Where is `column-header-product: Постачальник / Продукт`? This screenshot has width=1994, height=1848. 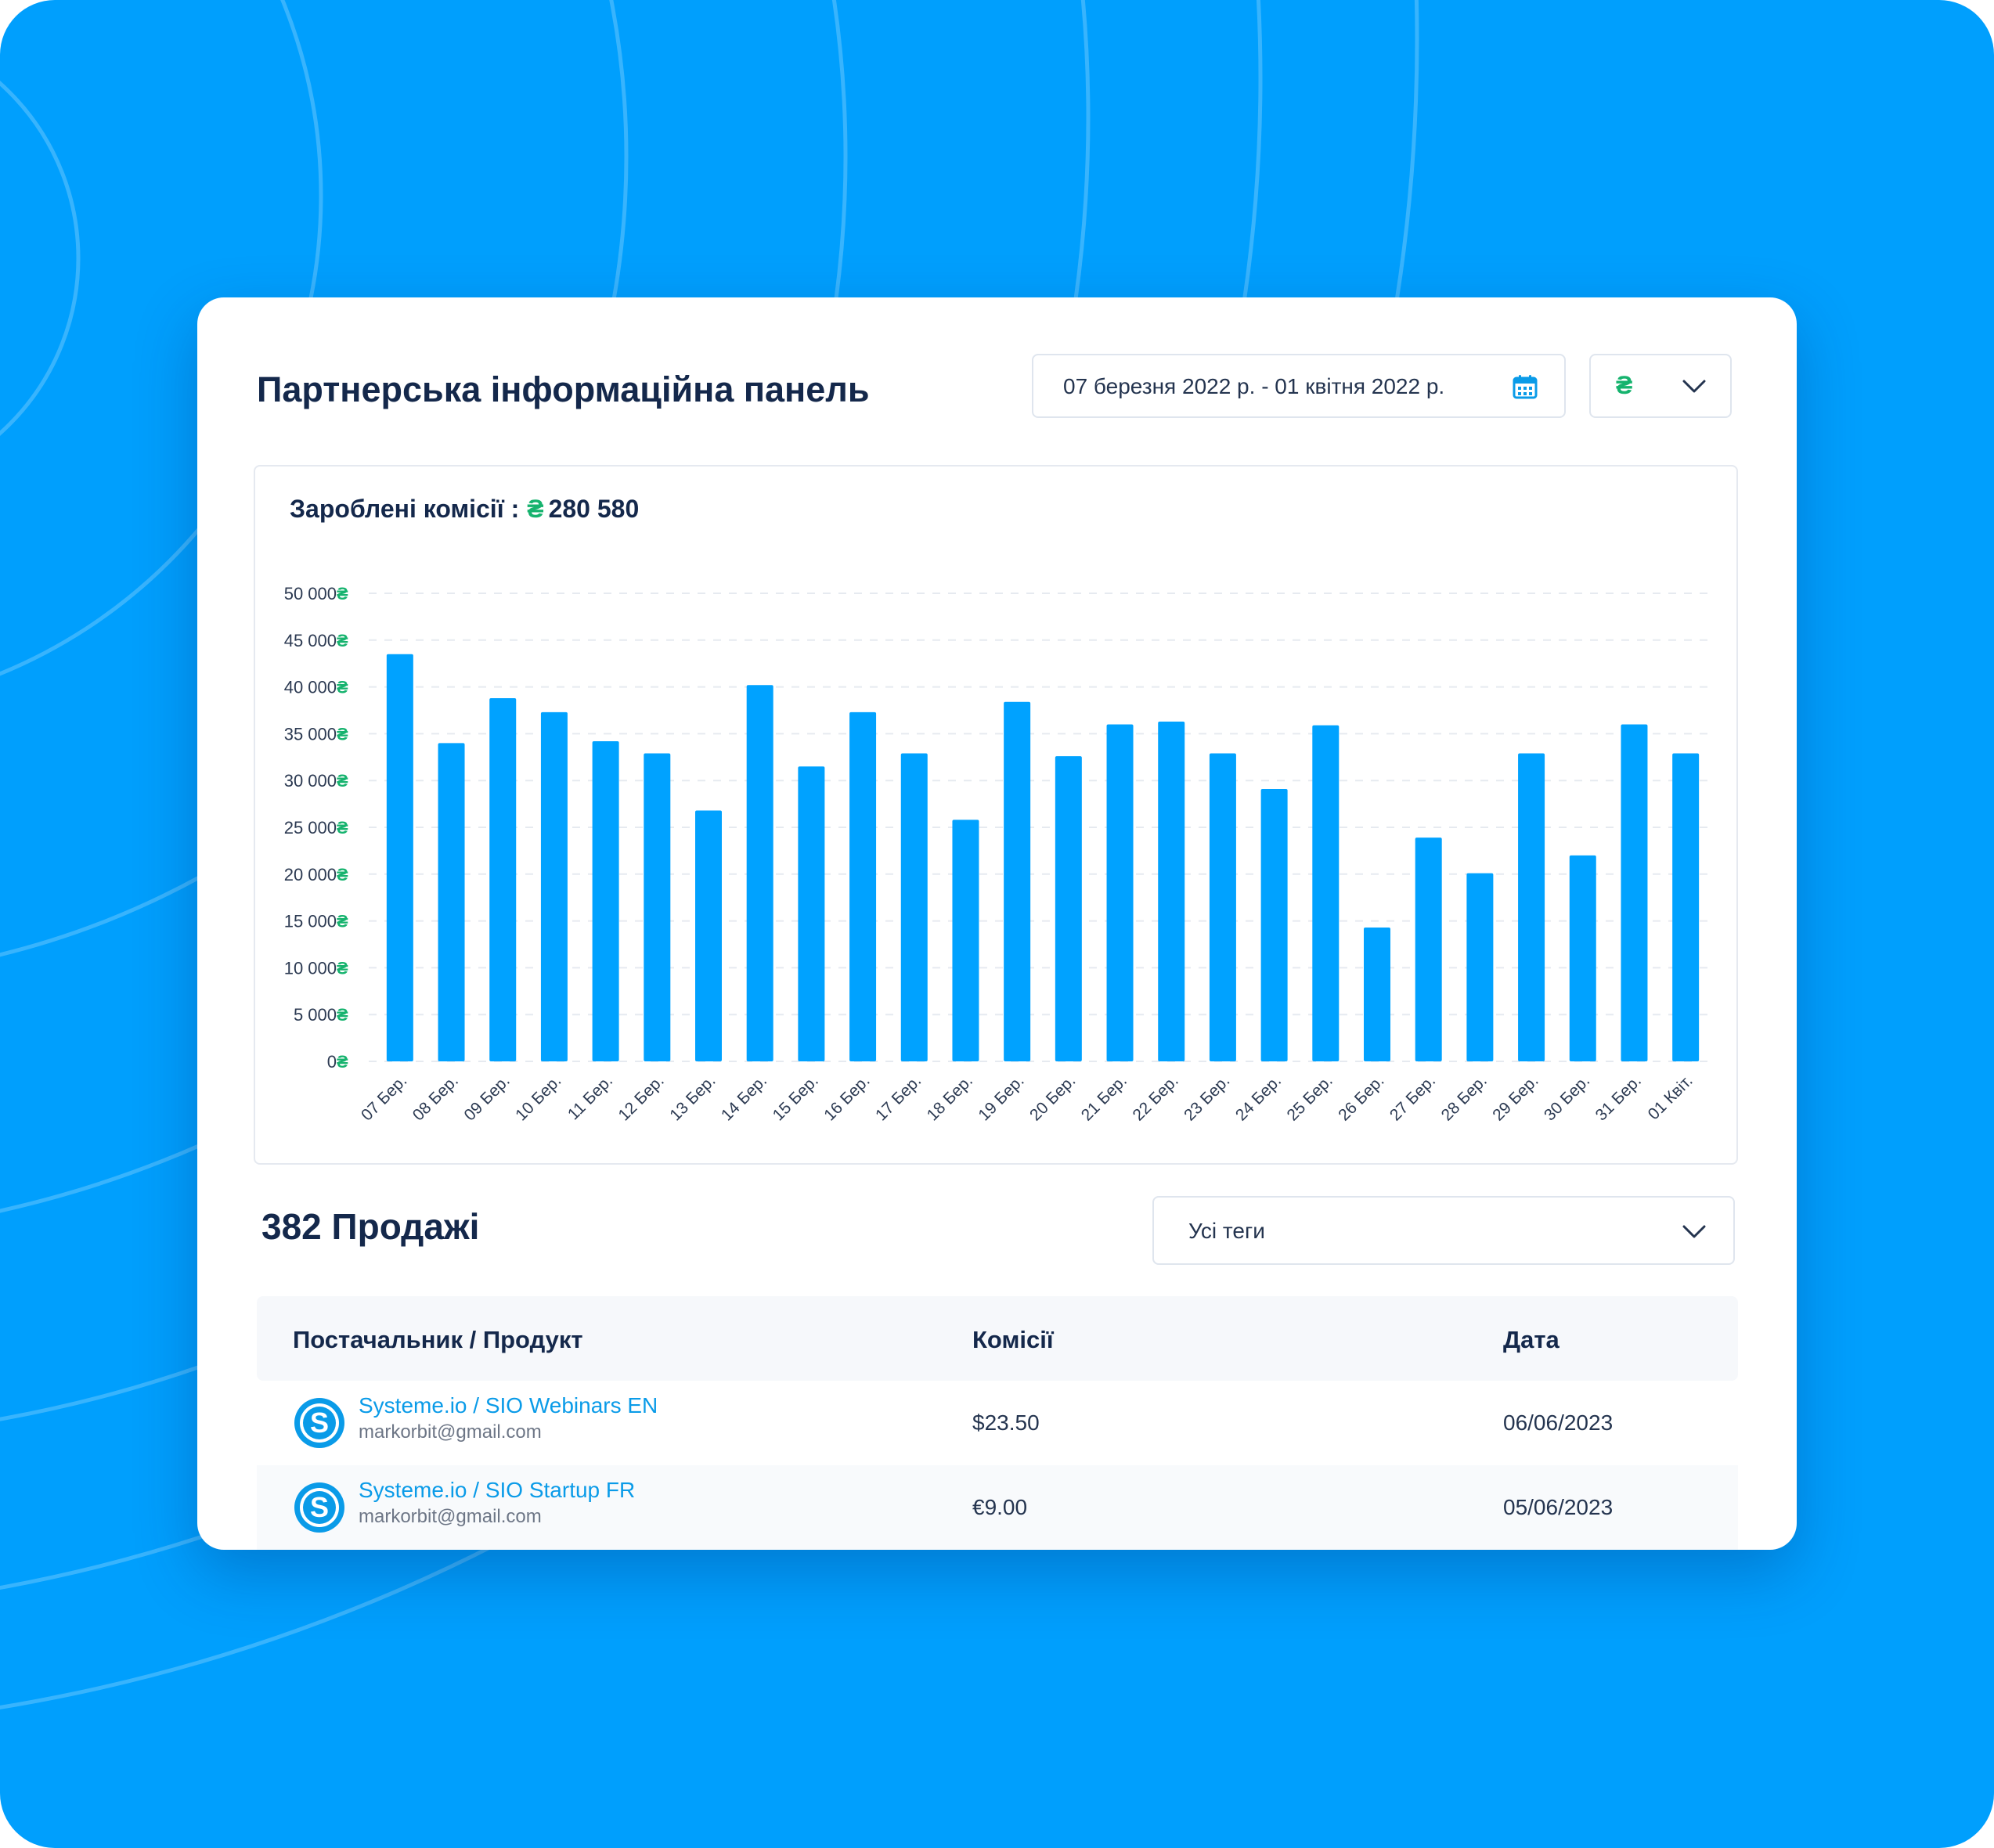 column-header-product: Постачальник / Продукт is located at coordinates (438, 1340).